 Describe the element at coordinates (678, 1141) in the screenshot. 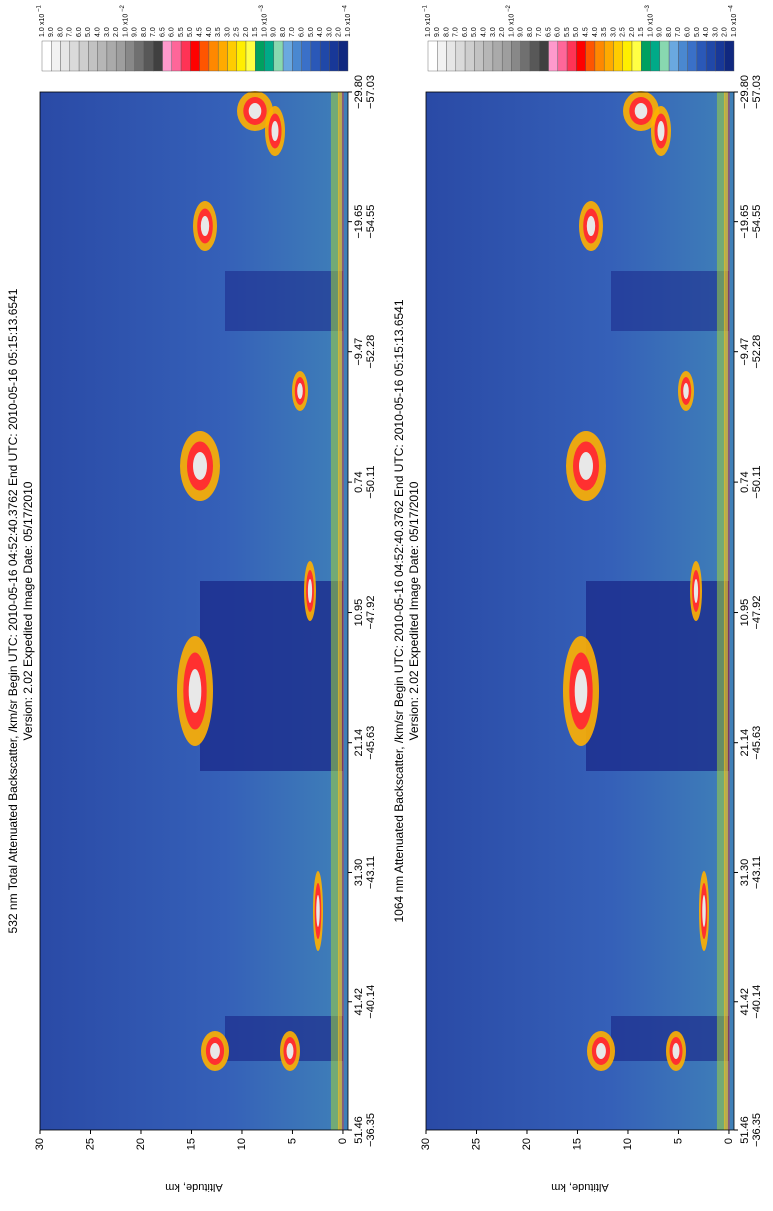

I see `y-tick-label: 5` at that location.